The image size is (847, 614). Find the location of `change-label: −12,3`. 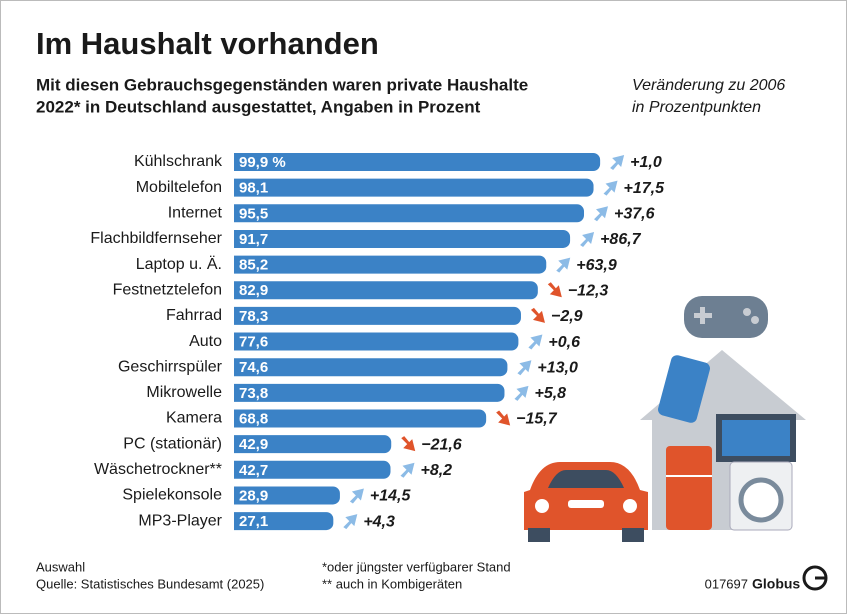

change-label: −12,3 is located at coordinates (588, 290).